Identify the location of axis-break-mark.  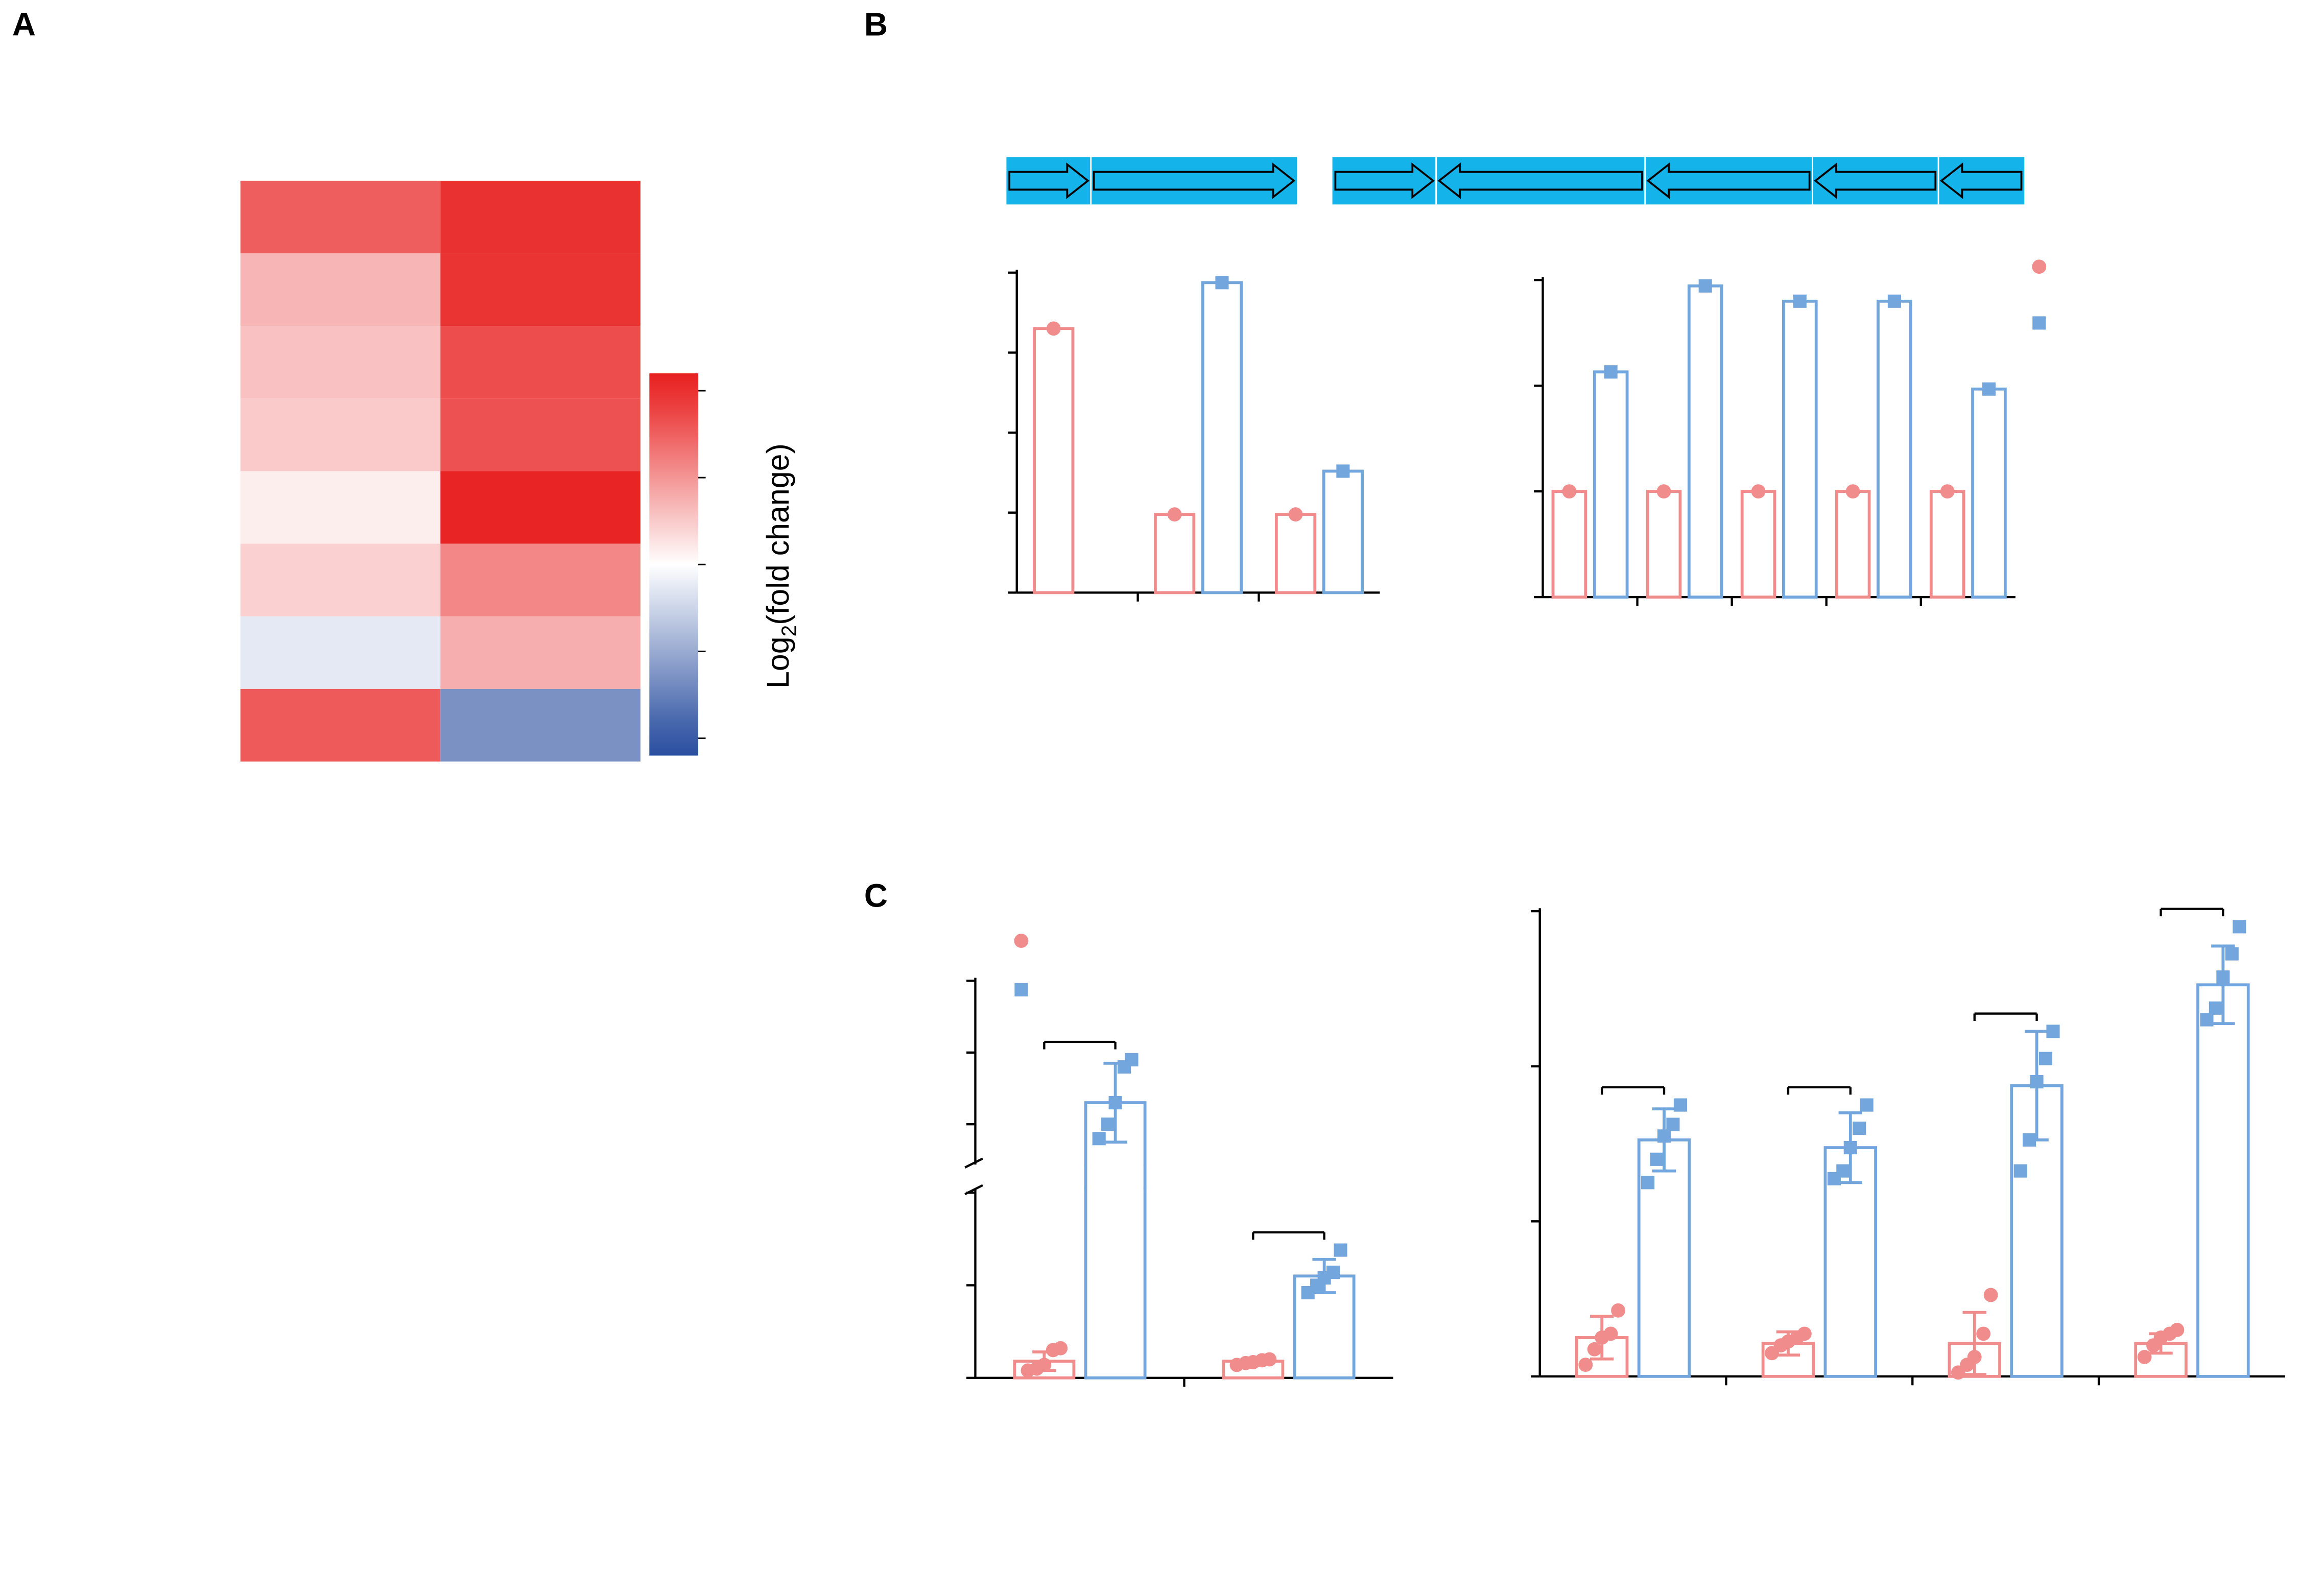
(973, 1163).